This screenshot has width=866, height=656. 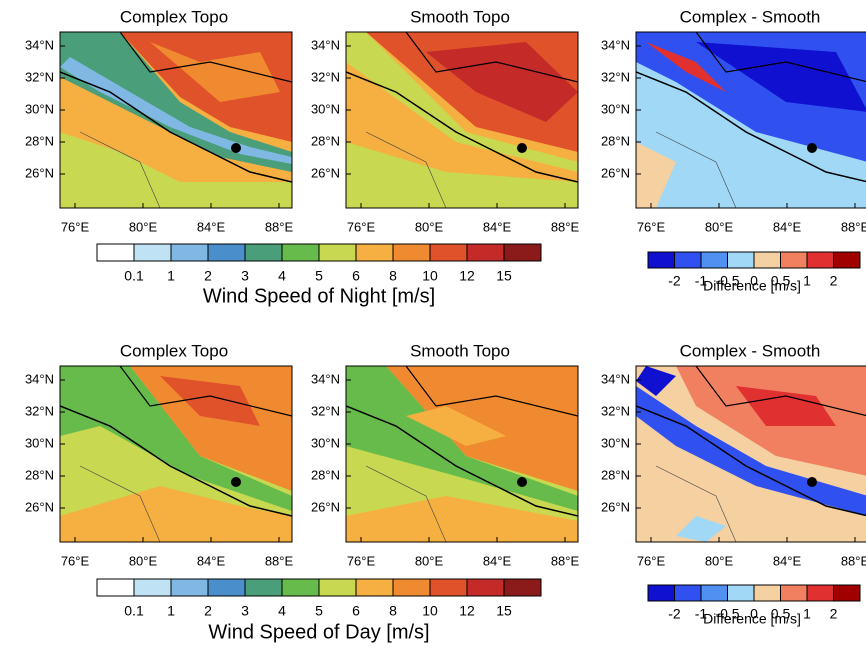 I want to click on colorbar-label: -2, so click(x=674, y=614).